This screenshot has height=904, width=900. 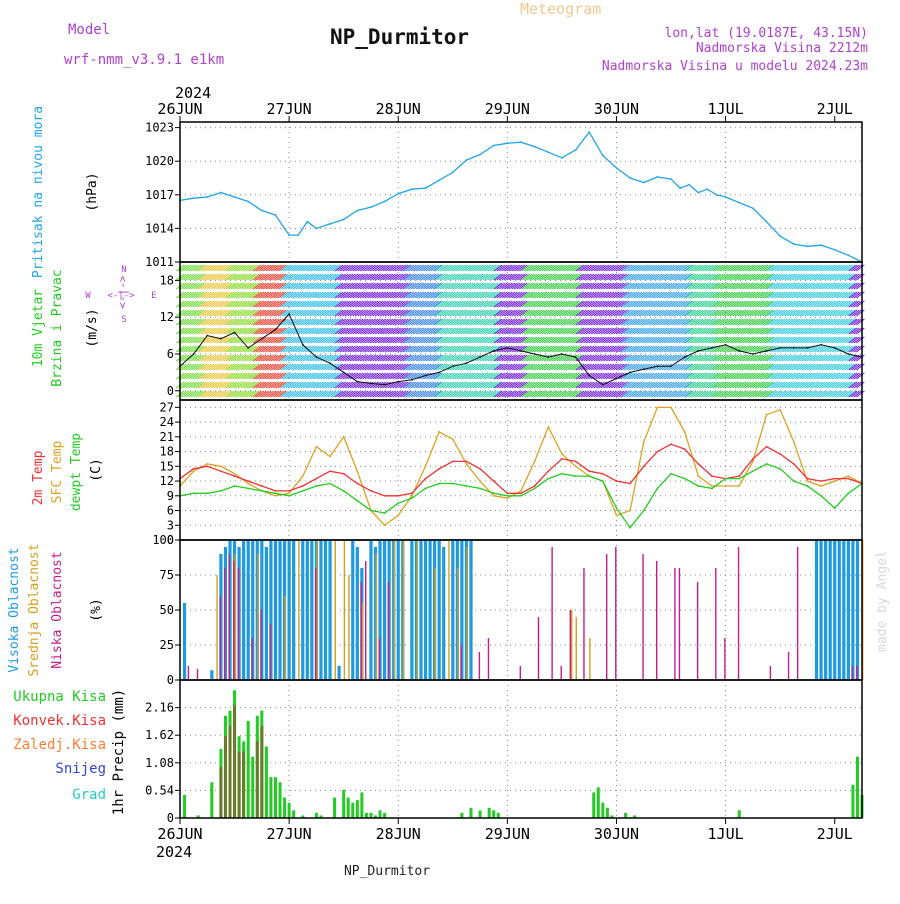 I want to click on cloud-low-bar, so click(x=261, y=645).